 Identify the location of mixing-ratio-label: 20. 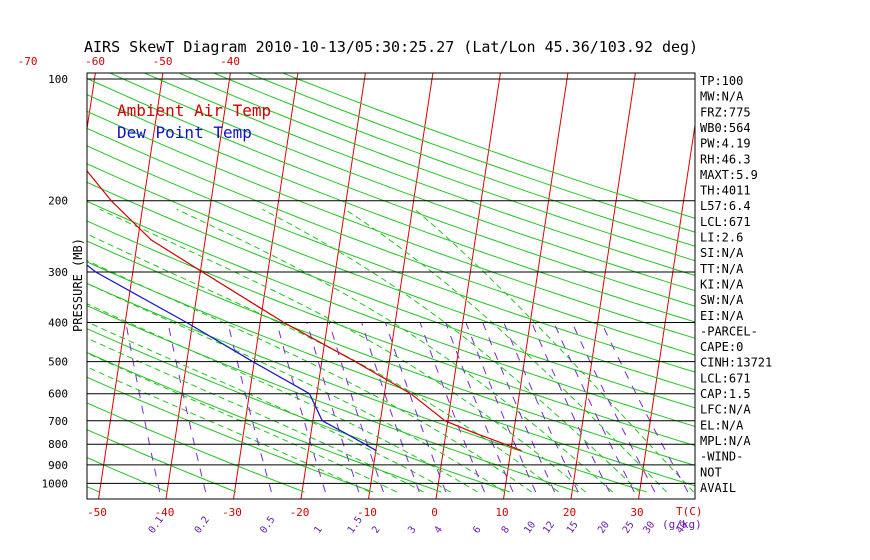
(604, 528).